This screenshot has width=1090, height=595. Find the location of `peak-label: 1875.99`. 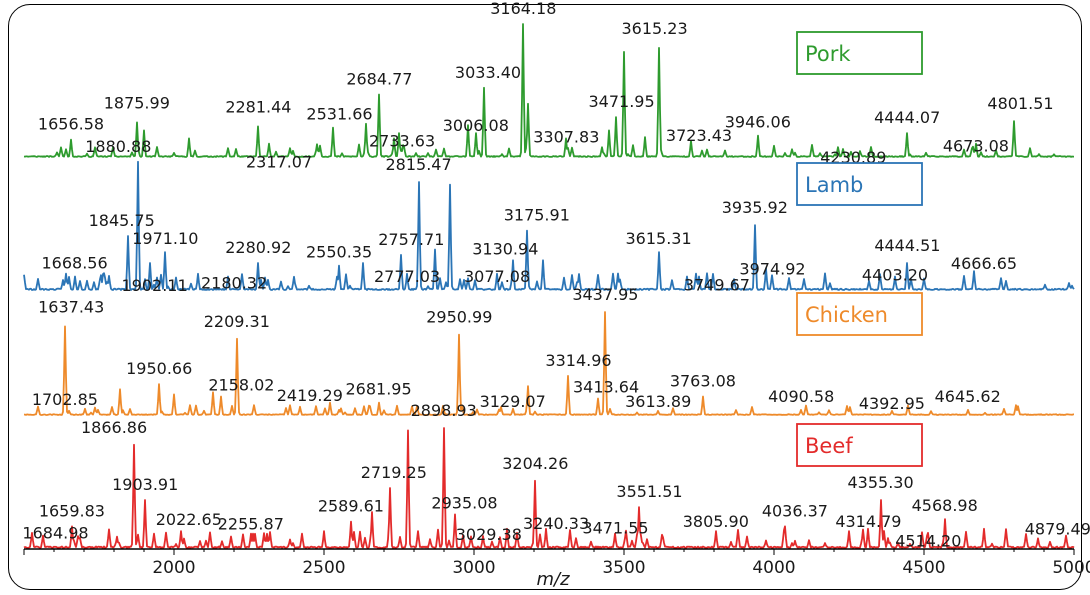

peak-label: 1875.99 is located at coordinates (137, 102).